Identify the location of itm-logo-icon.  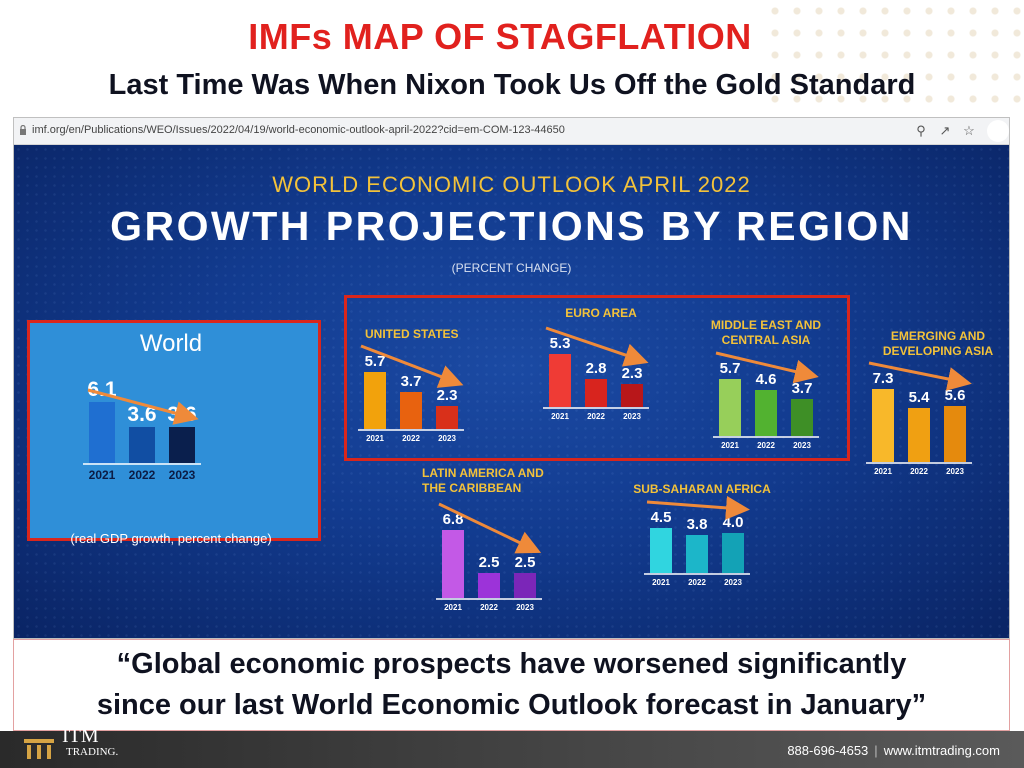
(39, 749).